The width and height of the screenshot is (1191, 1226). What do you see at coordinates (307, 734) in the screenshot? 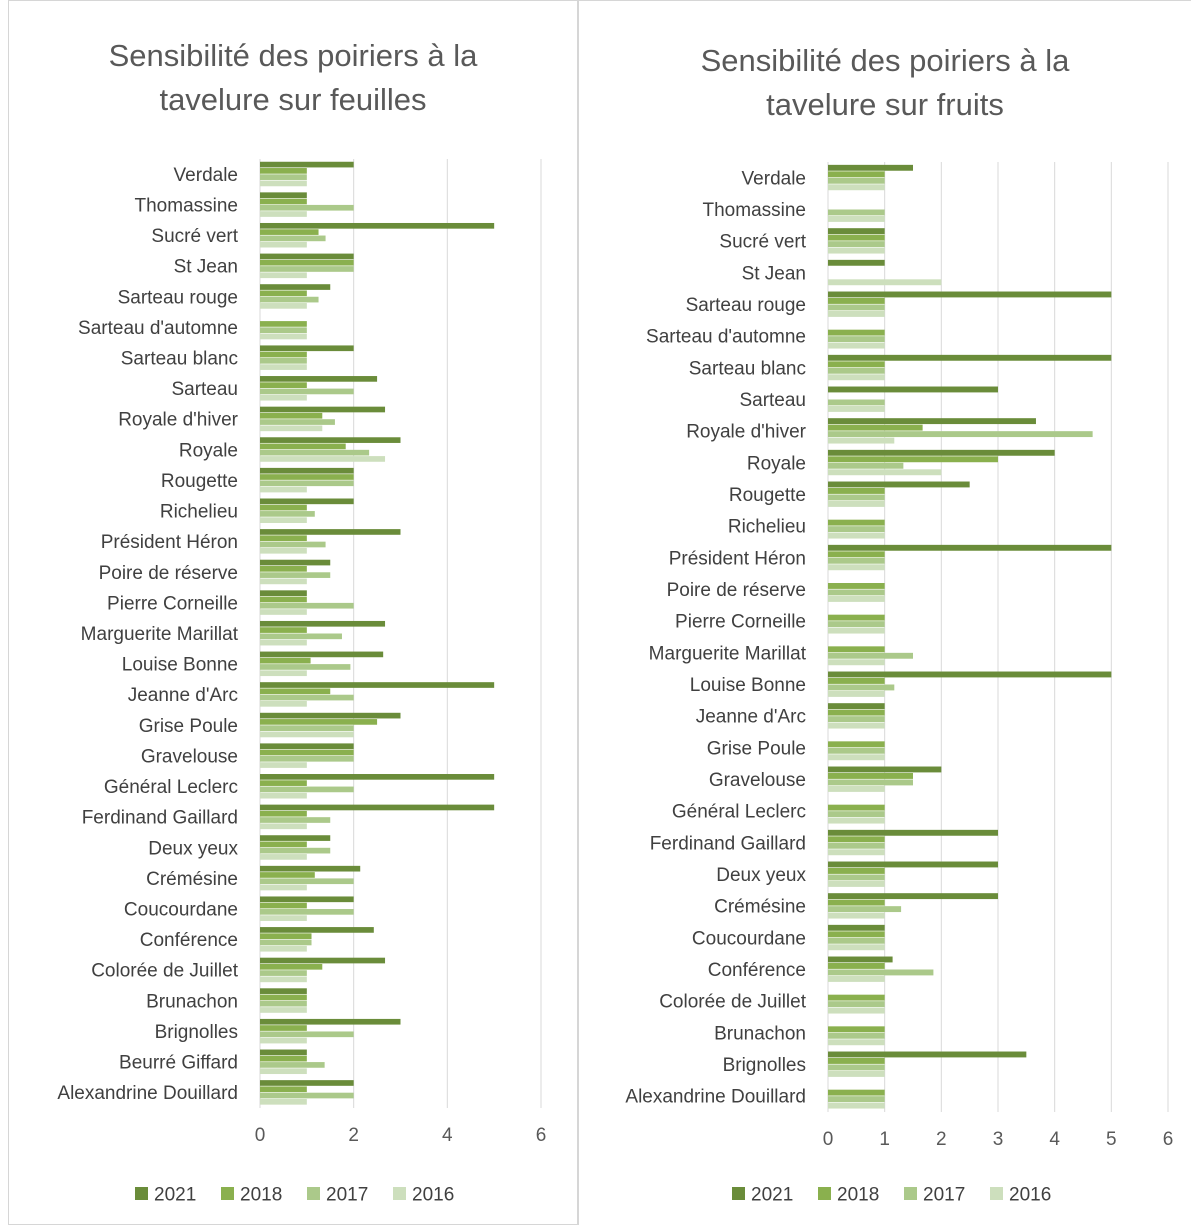
I see `bar-2016-grise-poule` at bounding box center [307, 734].